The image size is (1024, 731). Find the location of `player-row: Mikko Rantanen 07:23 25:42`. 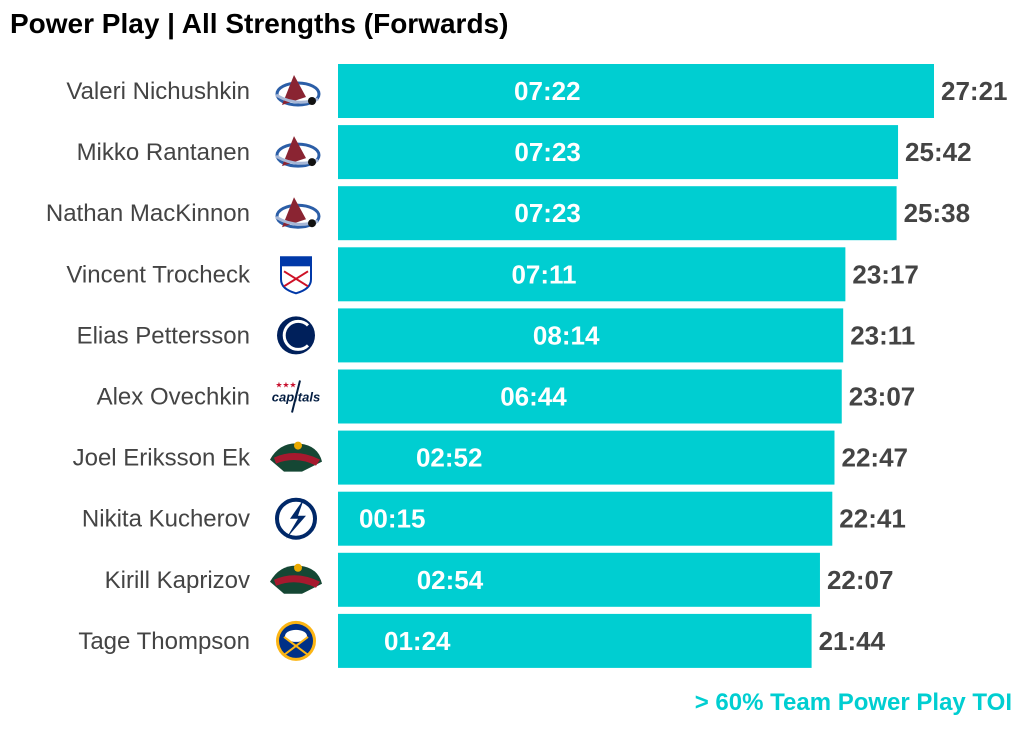

player-row: Mikko Rantanen 07:23 25:42 is located at coordinates (524, 152).